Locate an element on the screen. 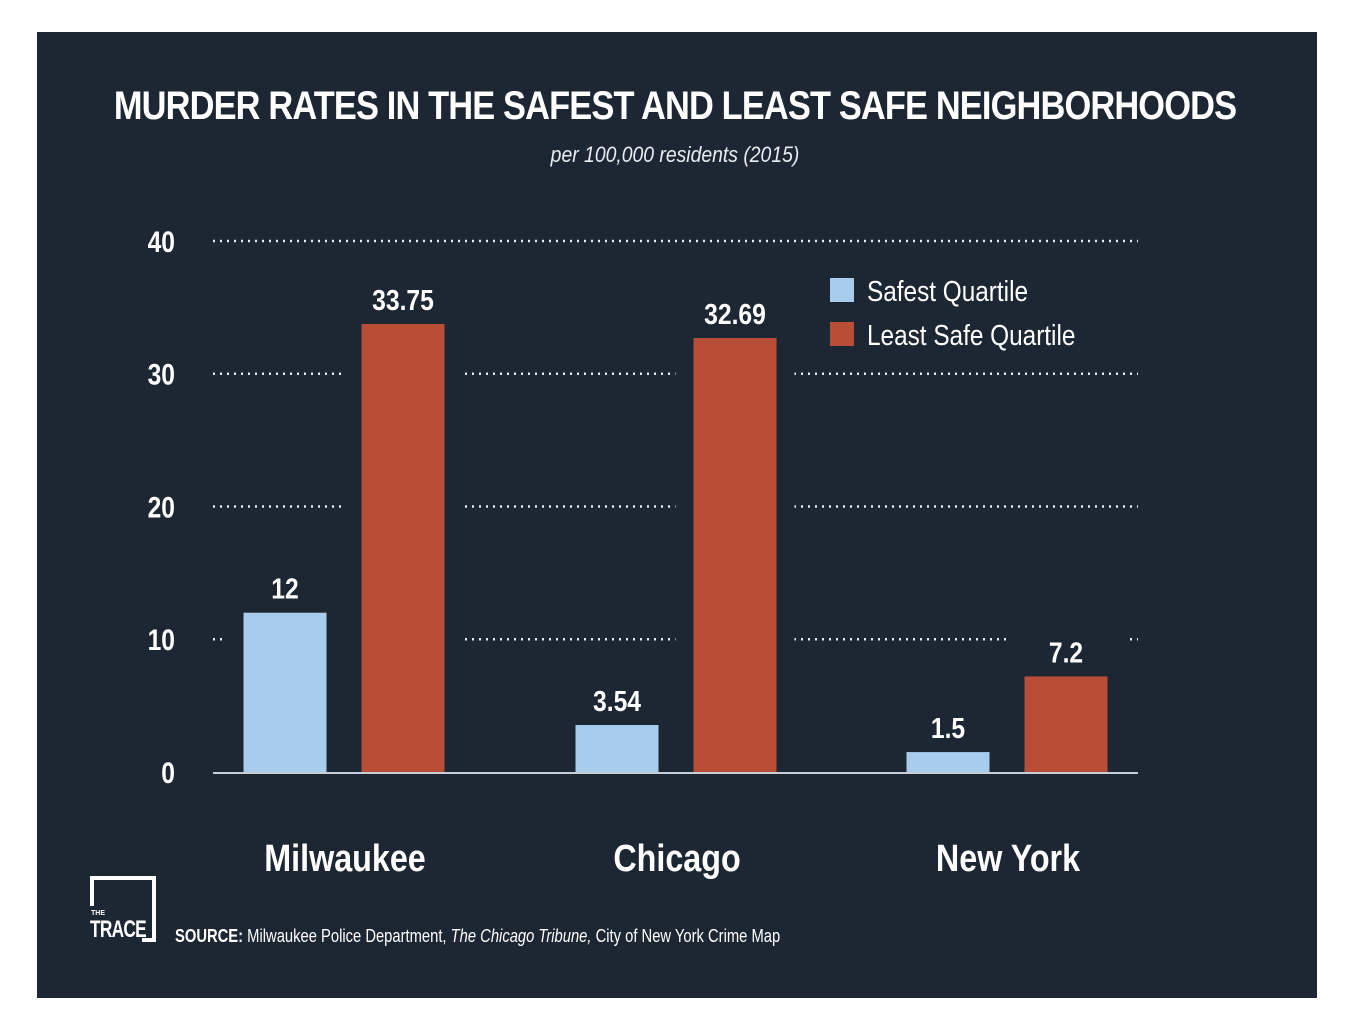  y-tick-20: 20 is located at coordinates (161, 507).